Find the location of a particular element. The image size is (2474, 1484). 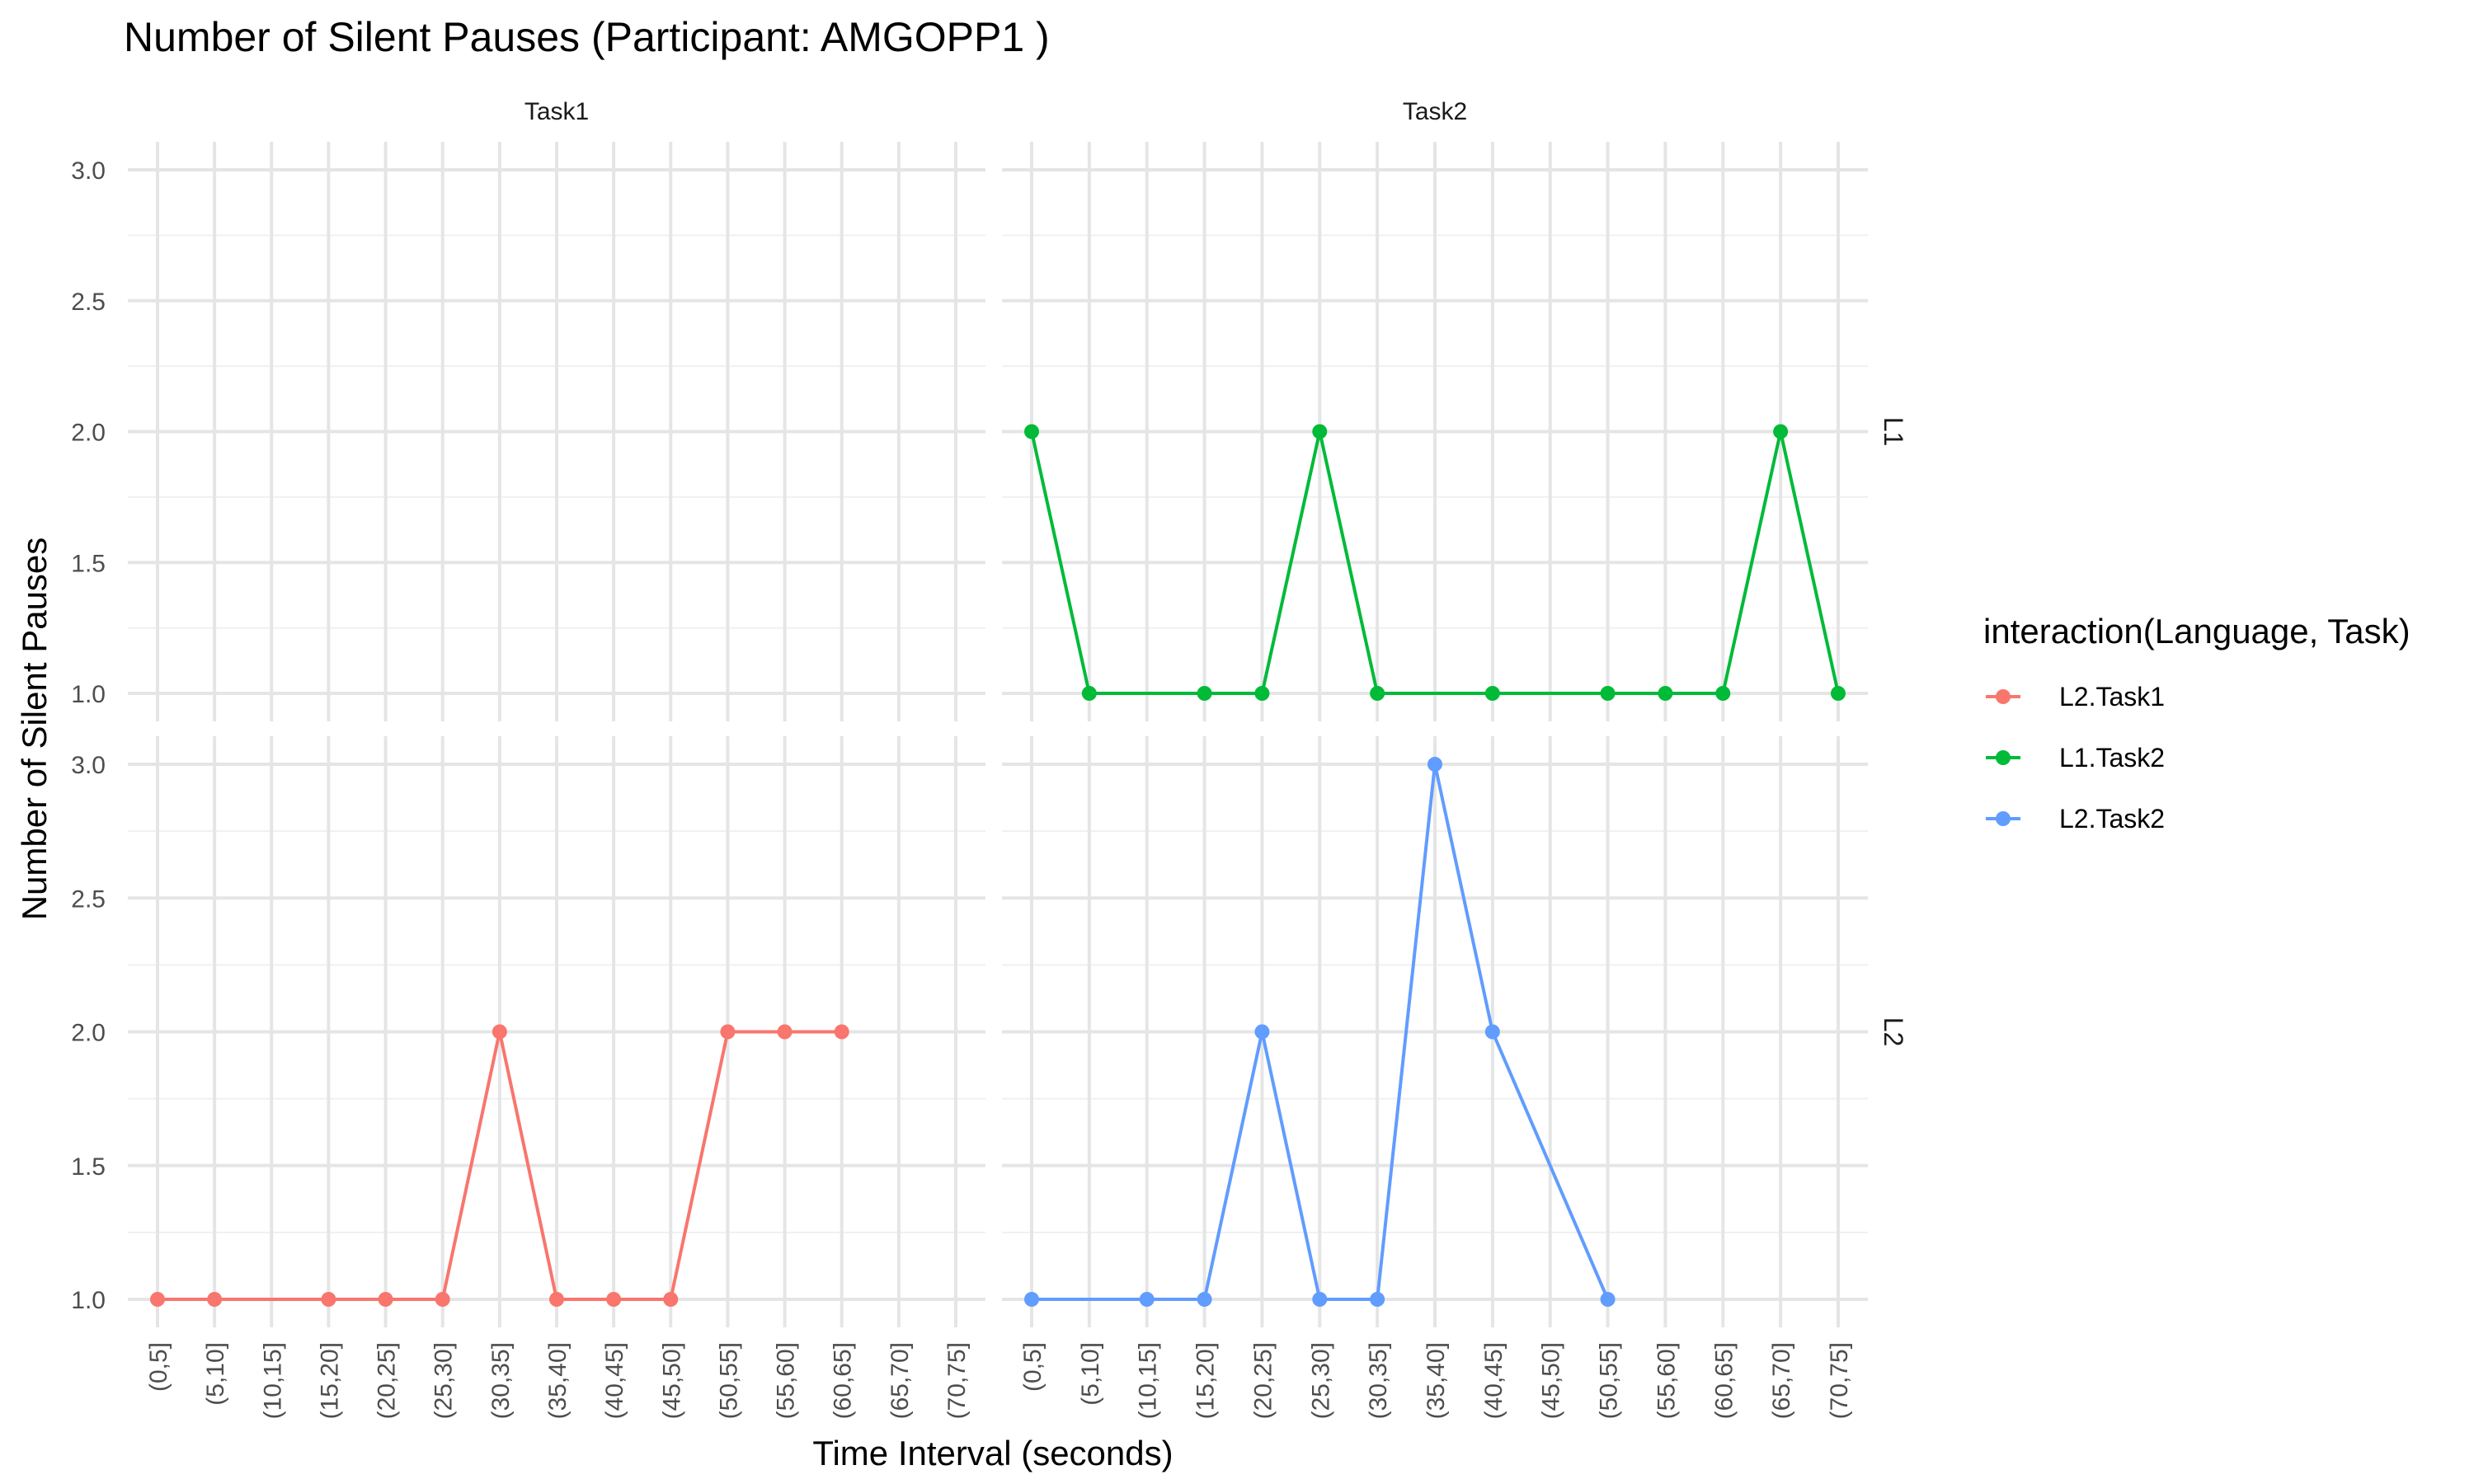

y-axis-label: Number of Silent Pauses is located at coordinates (34, 729).